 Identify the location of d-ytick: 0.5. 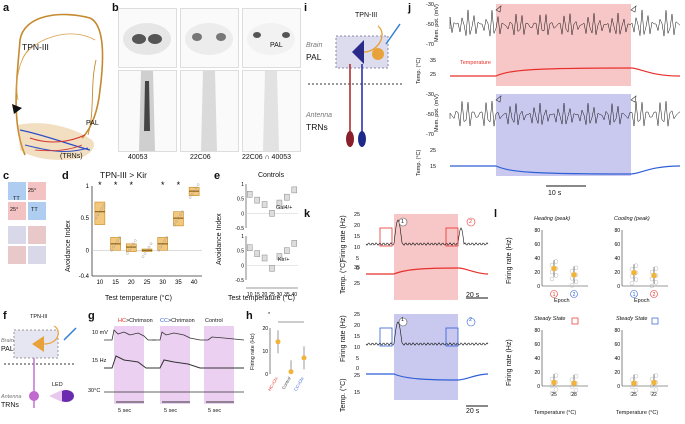
(85, 219).